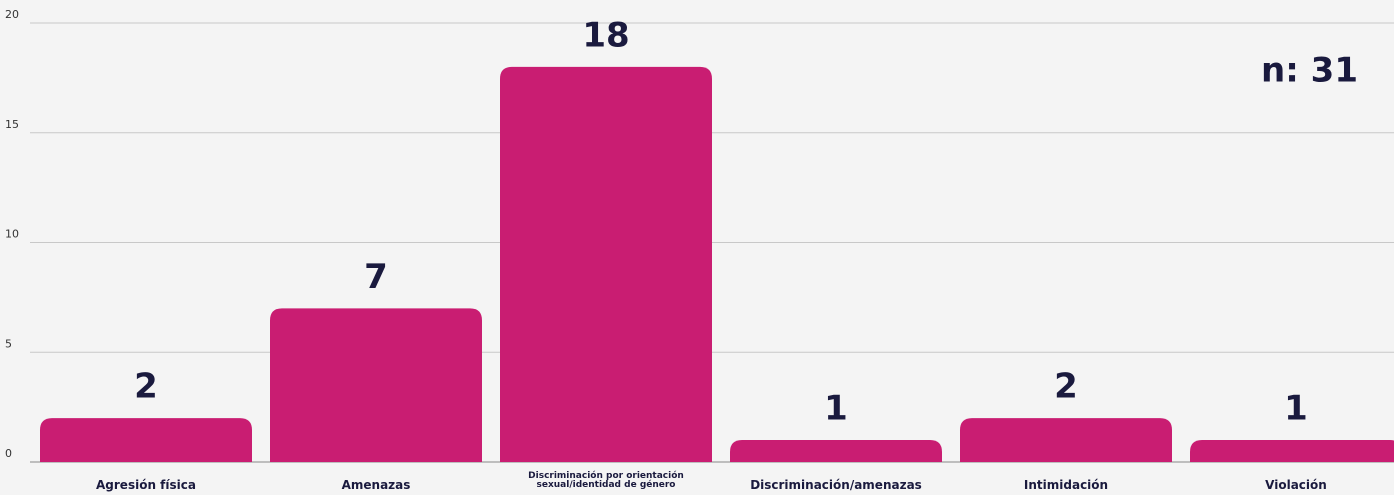  I want to click on y-tick-label: 10, so click(12, 234).